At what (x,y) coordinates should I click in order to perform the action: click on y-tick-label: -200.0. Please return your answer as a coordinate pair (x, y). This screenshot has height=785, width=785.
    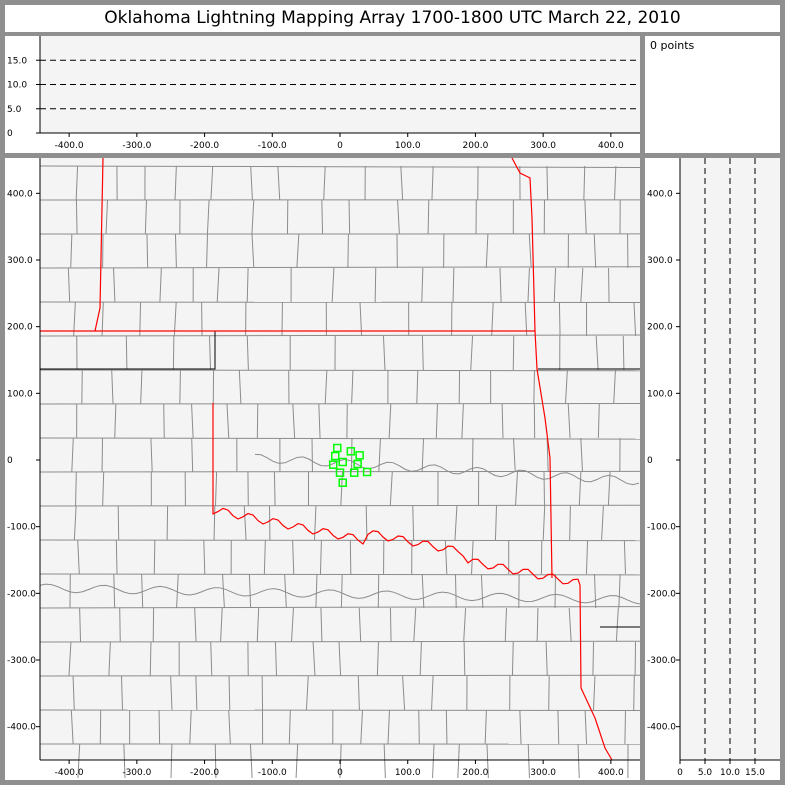
    Looking at the image, I should click on (661, 594).